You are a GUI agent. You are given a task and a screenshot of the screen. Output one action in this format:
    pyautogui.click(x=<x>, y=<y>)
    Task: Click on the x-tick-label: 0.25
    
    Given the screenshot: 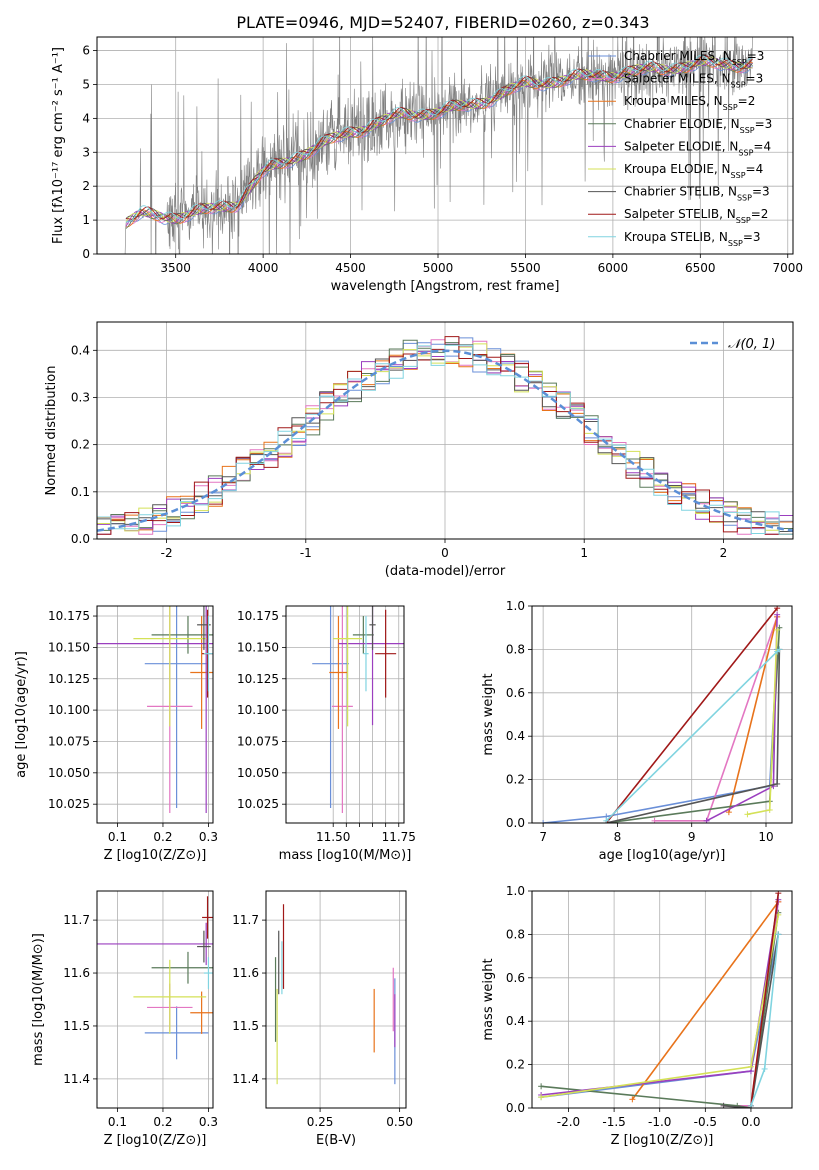 What is the action you would take?
    pyautogui.click(x=320, y=1122)
    